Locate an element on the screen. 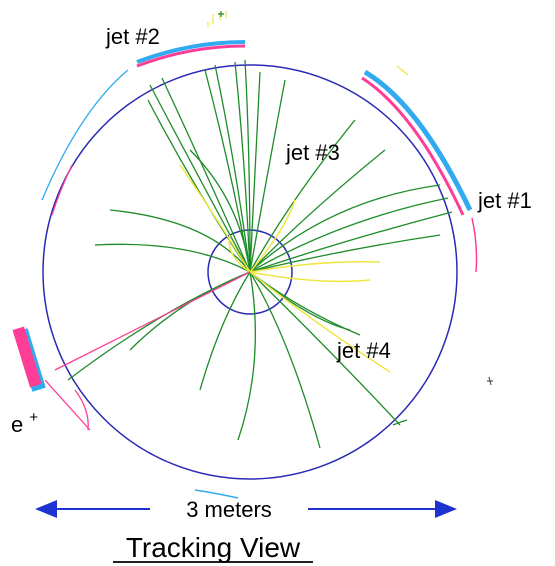  positron-label: e + is located at coordinates (24, 423).